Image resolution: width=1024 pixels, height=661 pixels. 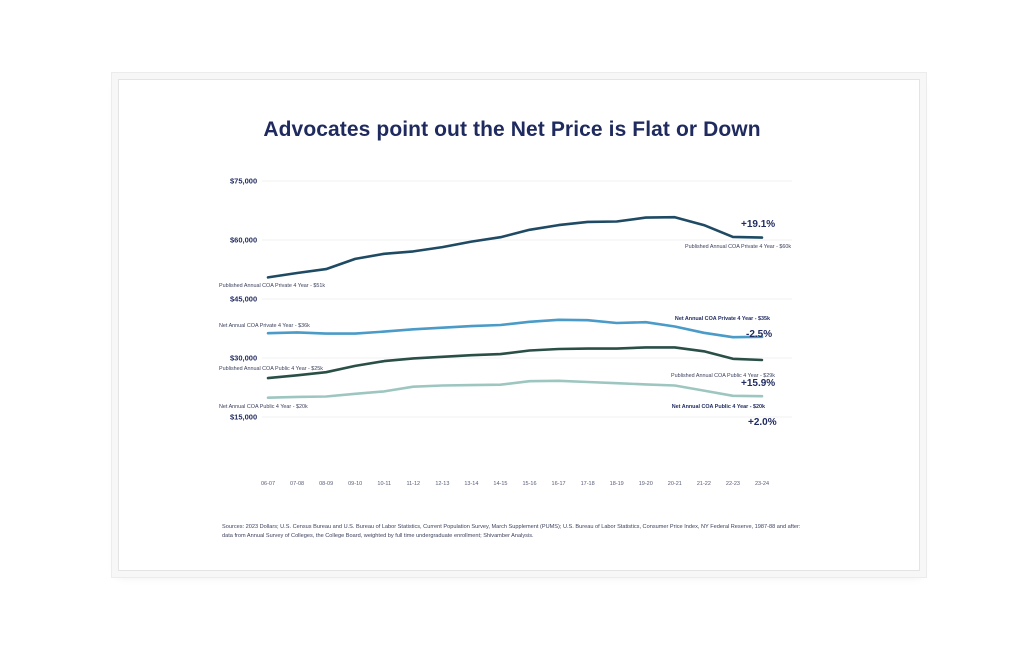 What do you see at coordinates (617, 484) in the screenshot?
I see `x-tick-label: 18-19` at bounding box center [617, 484].